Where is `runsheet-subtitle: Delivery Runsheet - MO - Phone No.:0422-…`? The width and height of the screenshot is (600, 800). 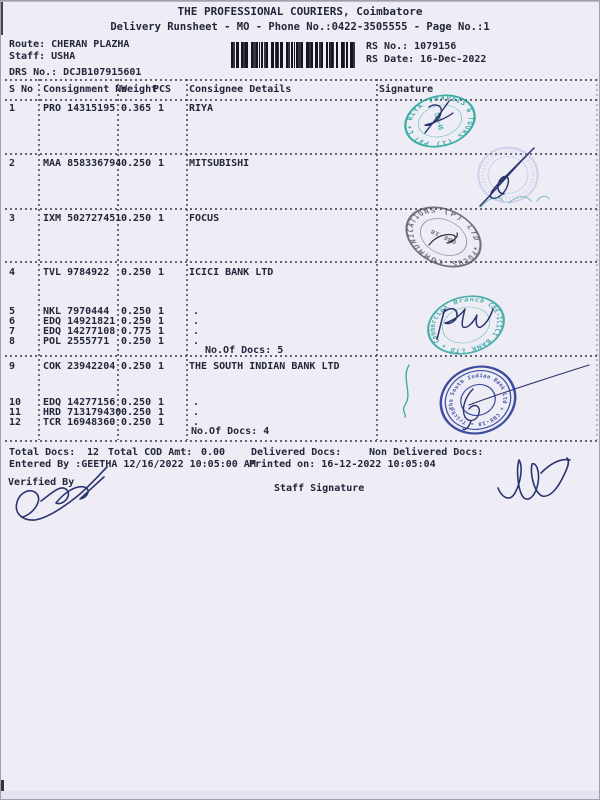
runsheet-subtitle: Delivery Runsheet - MO - Phone No.:0422-… is located at coordinates (300, 27).